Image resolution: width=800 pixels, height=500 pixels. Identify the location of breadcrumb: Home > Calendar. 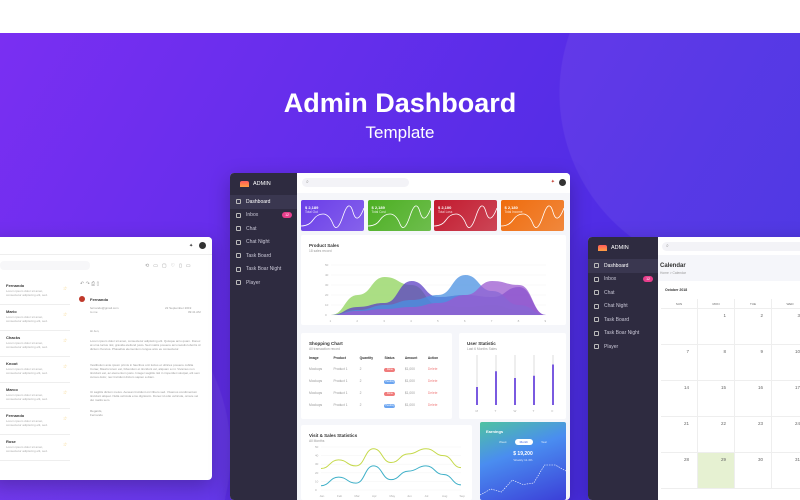
(673, 273).